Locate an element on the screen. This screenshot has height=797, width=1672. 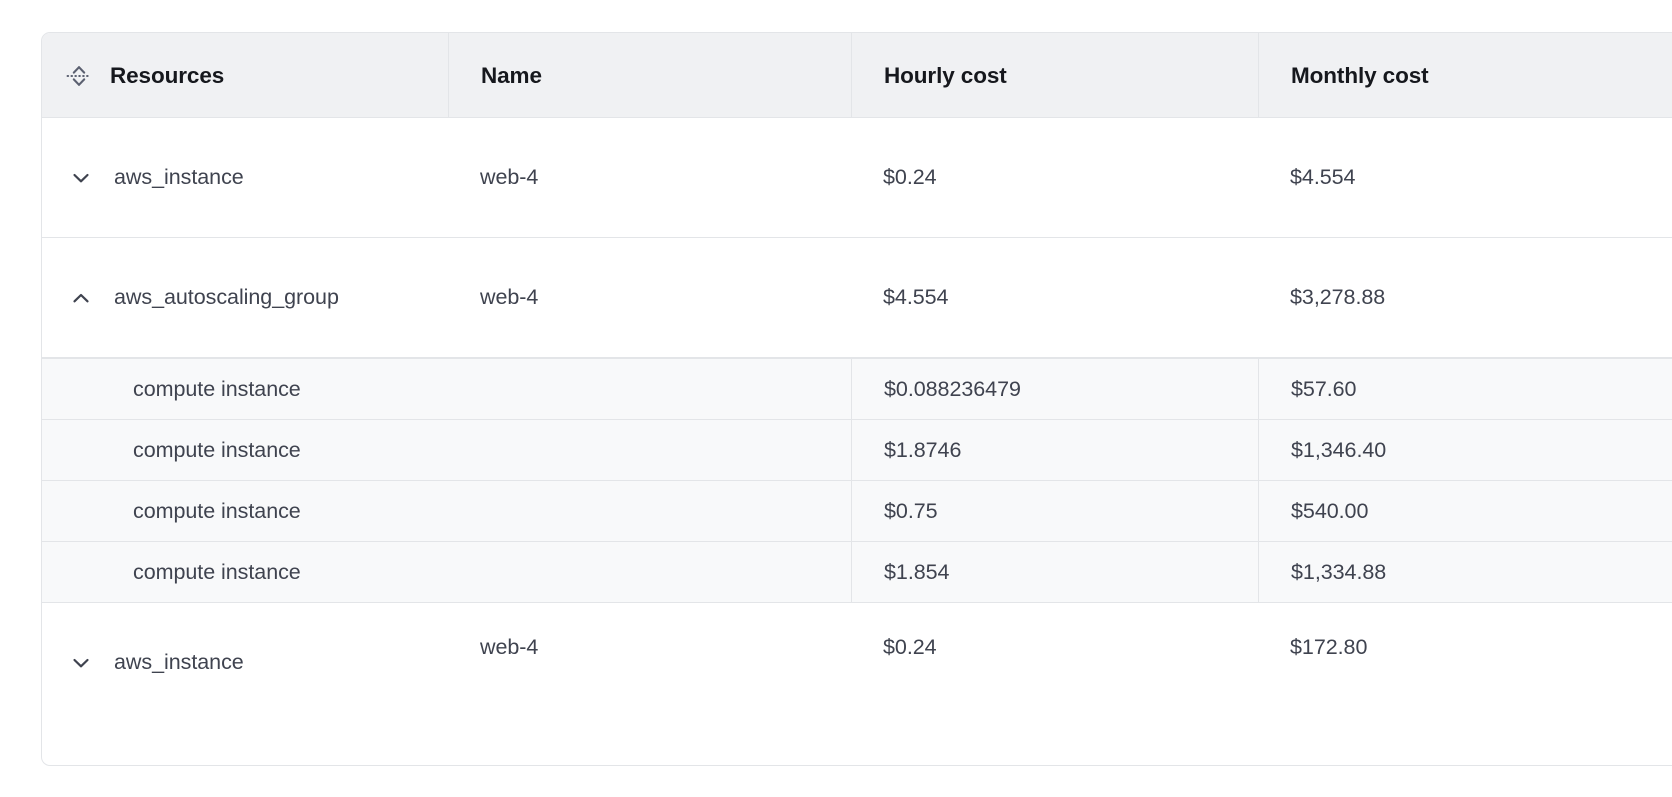
child-hourly-cost-cell: $1.8746 is located at coordinates (1054, 450).